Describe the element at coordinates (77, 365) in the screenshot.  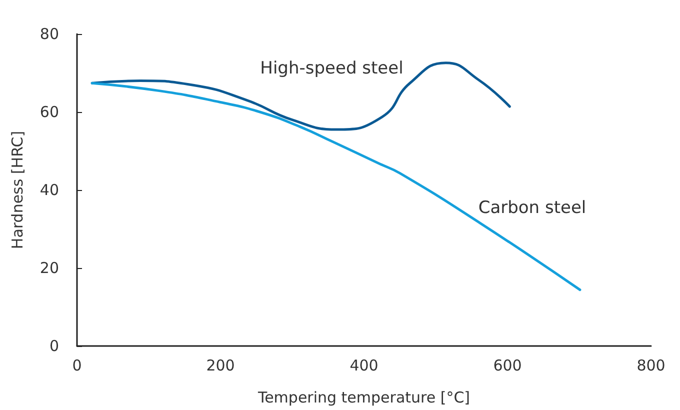
I see `x-tick-label: 0` at that location.